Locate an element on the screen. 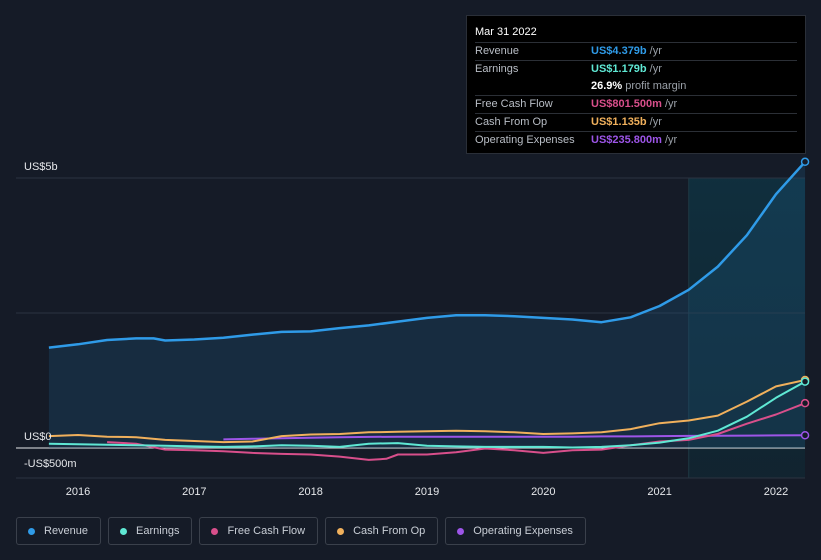 This screenshot has width=821, height=560. tooltip-label: Cash From Op is located at coordinates (511, 122).